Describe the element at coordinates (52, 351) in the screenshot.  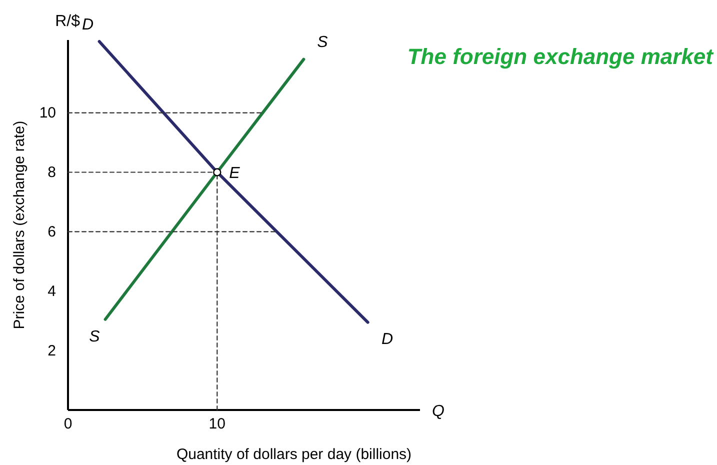
I see `y-tick-label: 2` at that location.